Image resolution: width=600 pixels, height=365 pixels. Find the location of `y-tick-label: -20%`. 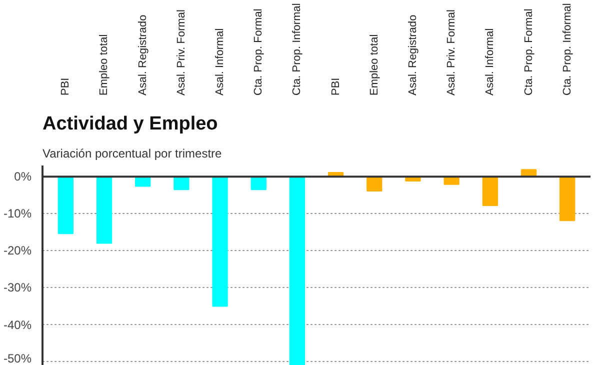

y-tick-label: -20% is located at coordinates (17, 251).